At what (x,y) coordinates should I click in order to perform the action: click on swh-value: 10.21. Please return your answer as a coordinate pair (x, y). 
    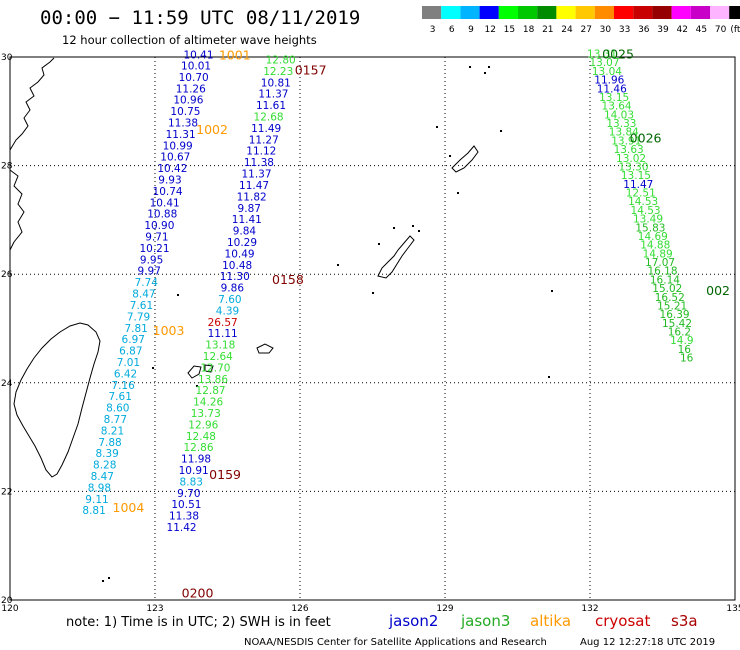
    Looking at the image, I should click on (154, 249).